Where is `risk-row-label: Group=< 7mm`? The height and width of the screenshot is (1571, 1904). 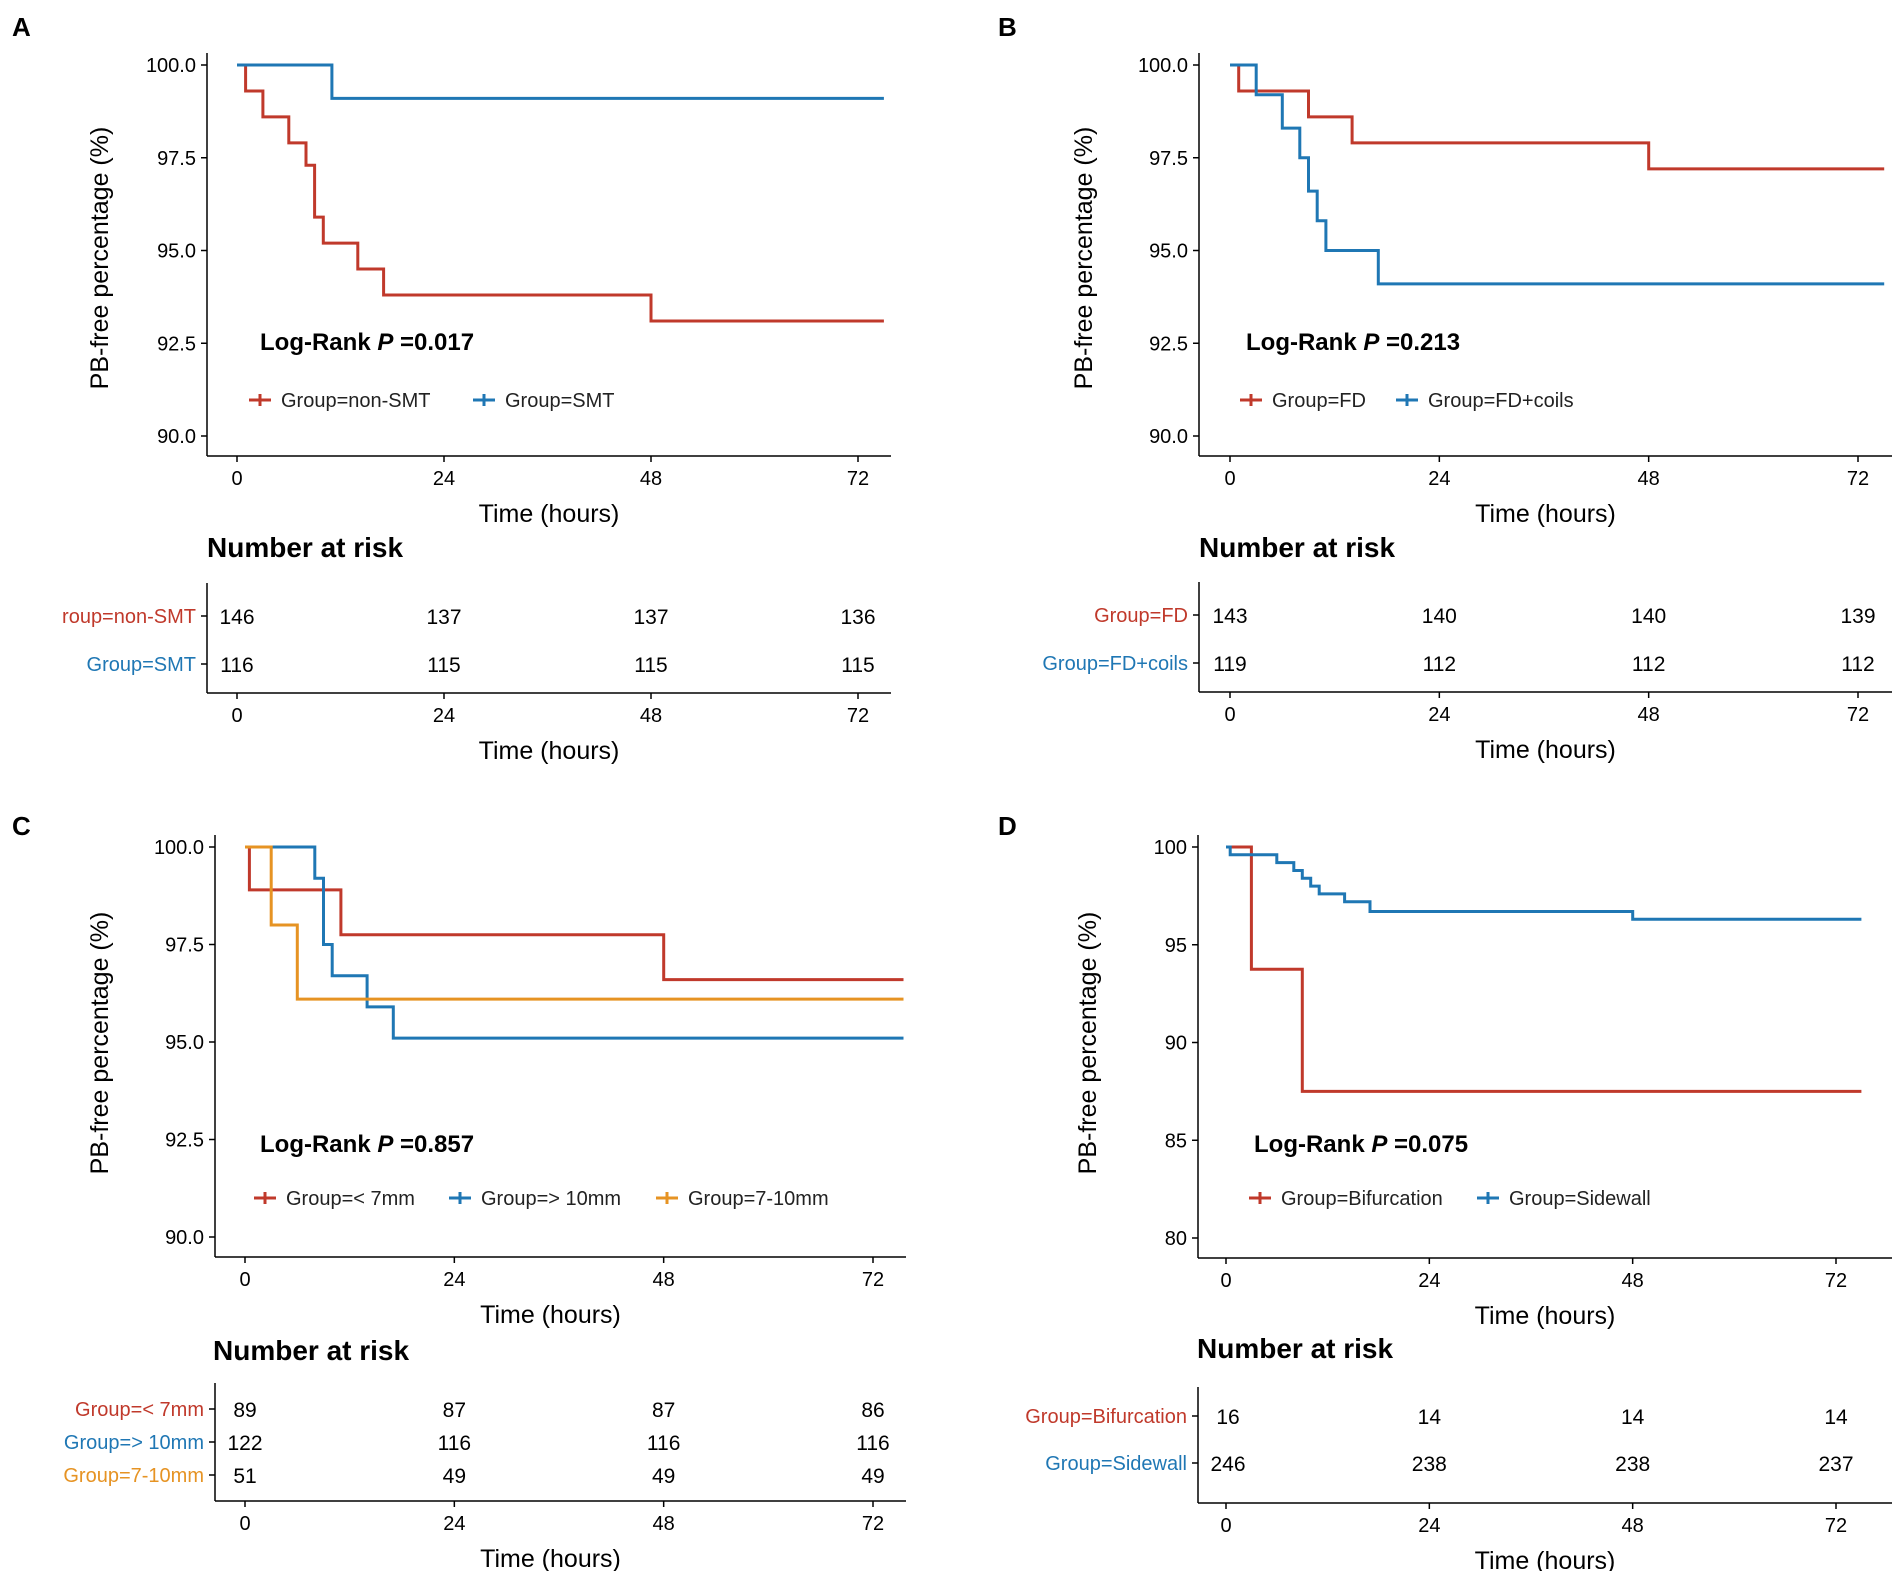 risk-row-label: Group=< 7mm is located at coordinates (139, 1410).